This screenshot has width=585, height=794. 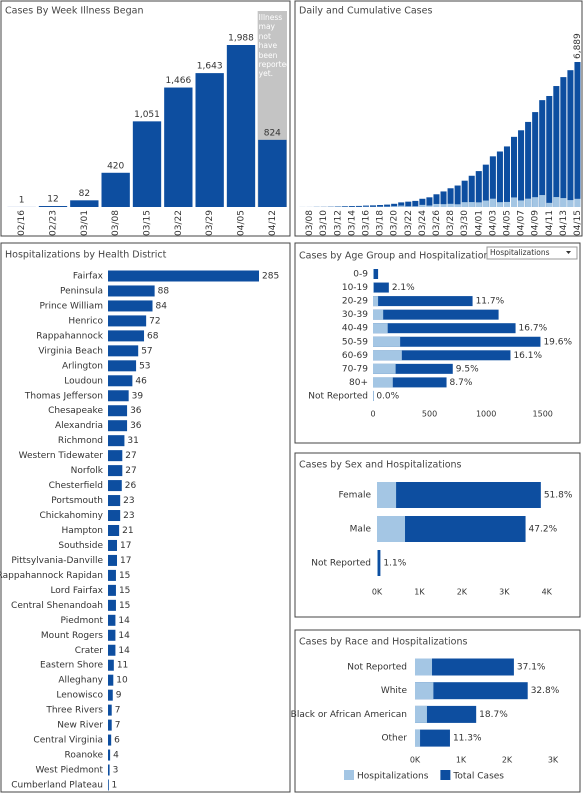 I want to click on chart-title: Cases by Age Group and Hospitalizations, so click(x=397, y=256).